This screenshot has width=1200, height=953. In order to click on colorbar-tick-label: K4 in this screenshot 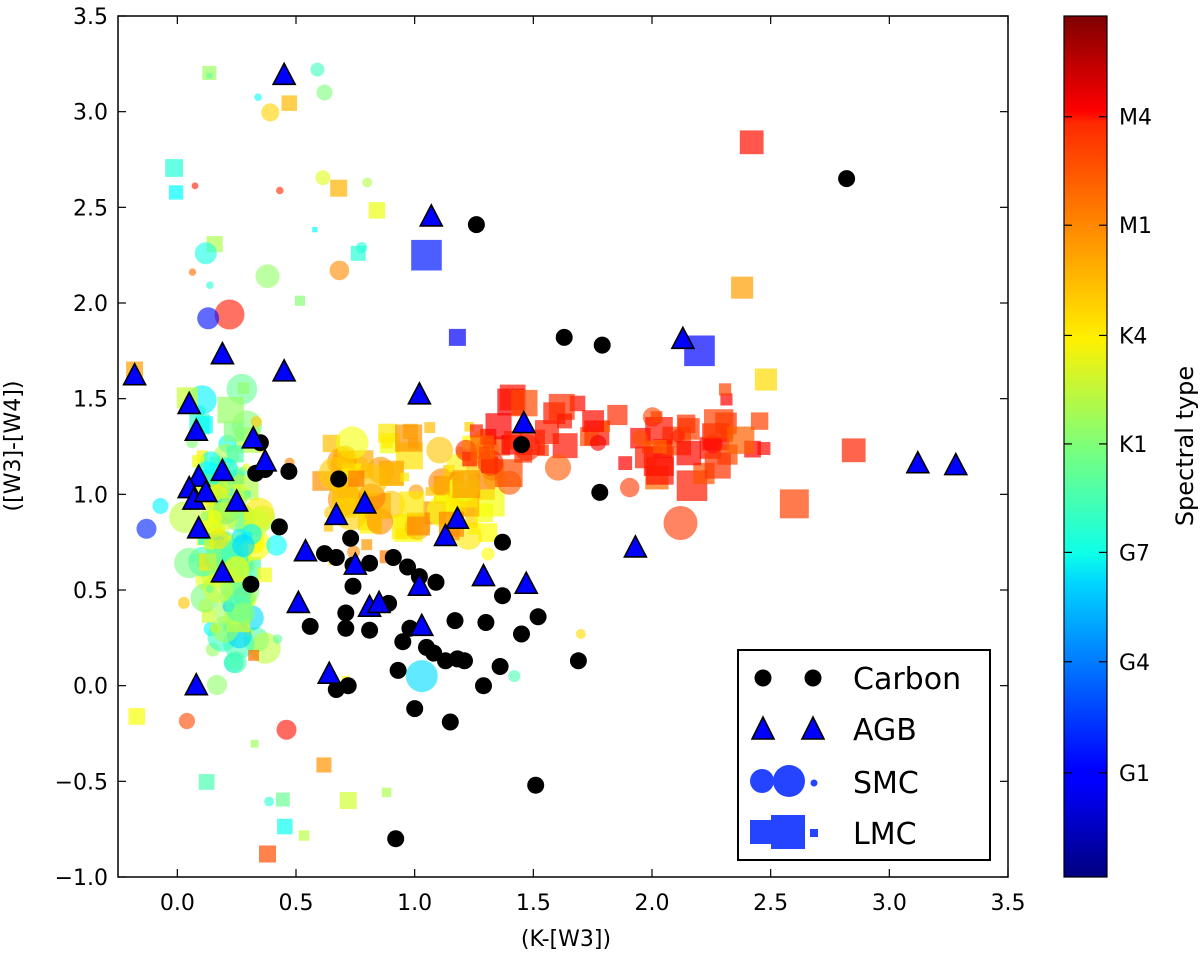, I will do `click(1133, 336)`.